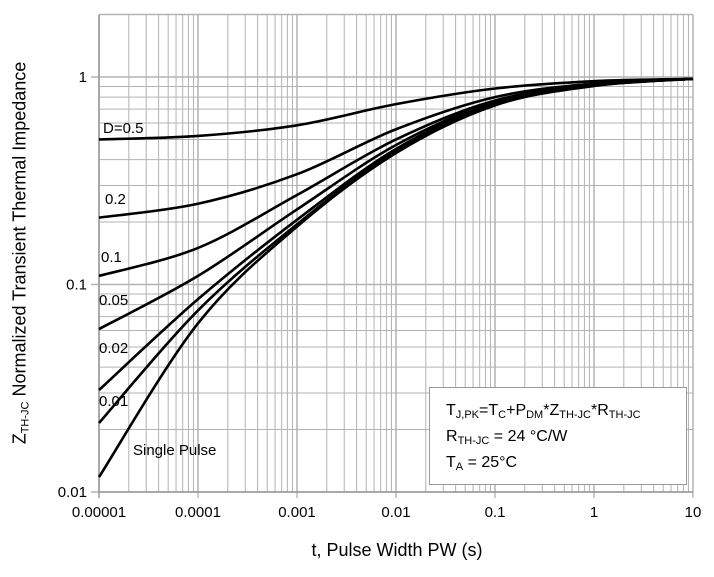 This screenshot has width=714, height=577. What do you see at coordinates (395, 512) in the screenshot?
I see `x-tick-label: 0.01` at bounding box center [395, 512].